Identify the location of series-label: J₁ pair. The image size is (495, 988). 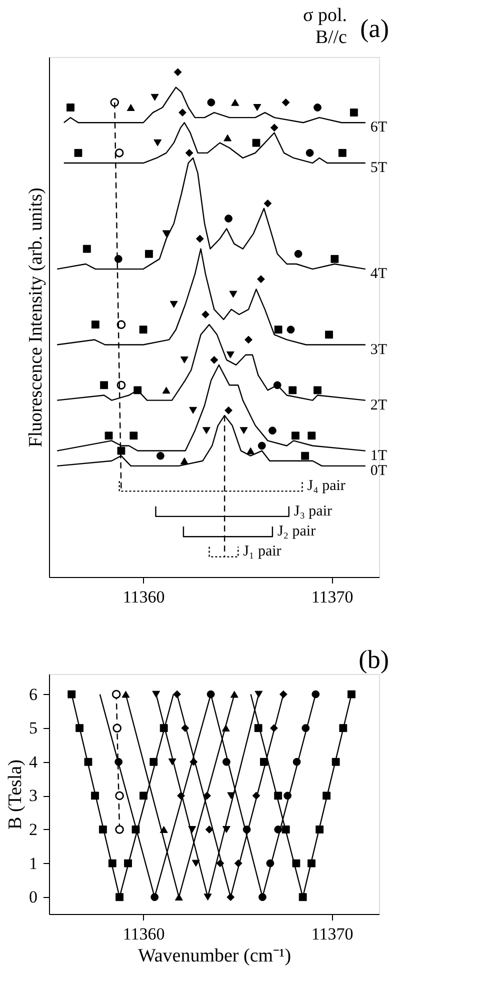
(262, 552).